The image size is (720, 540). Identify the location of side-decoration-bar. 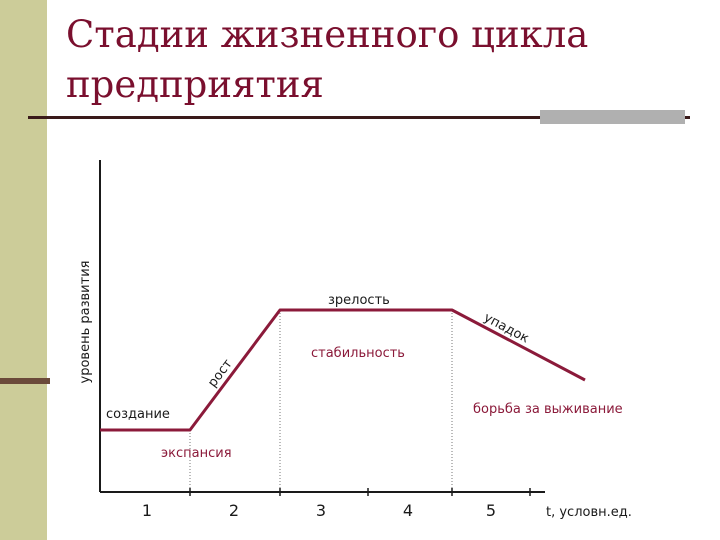
(23, 270).